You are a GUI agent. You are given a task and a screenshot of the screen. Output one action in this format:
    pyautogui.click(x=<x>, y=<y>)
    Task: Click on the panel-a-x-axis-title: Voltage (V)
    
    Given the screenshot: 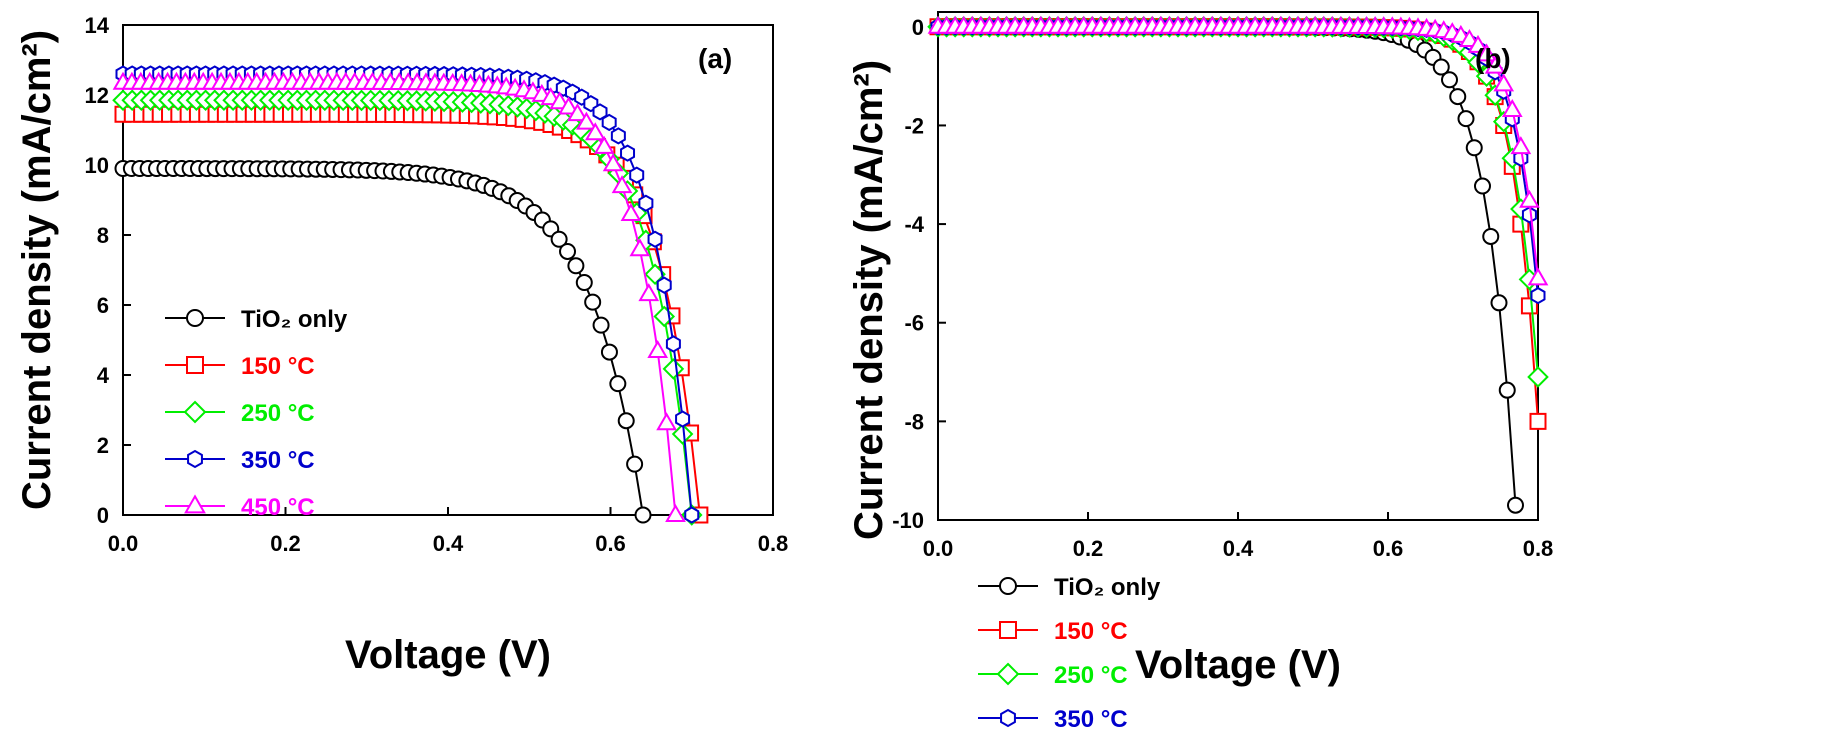 What is the action you would take?
    pyautogui.click(x=448, y=655)
    